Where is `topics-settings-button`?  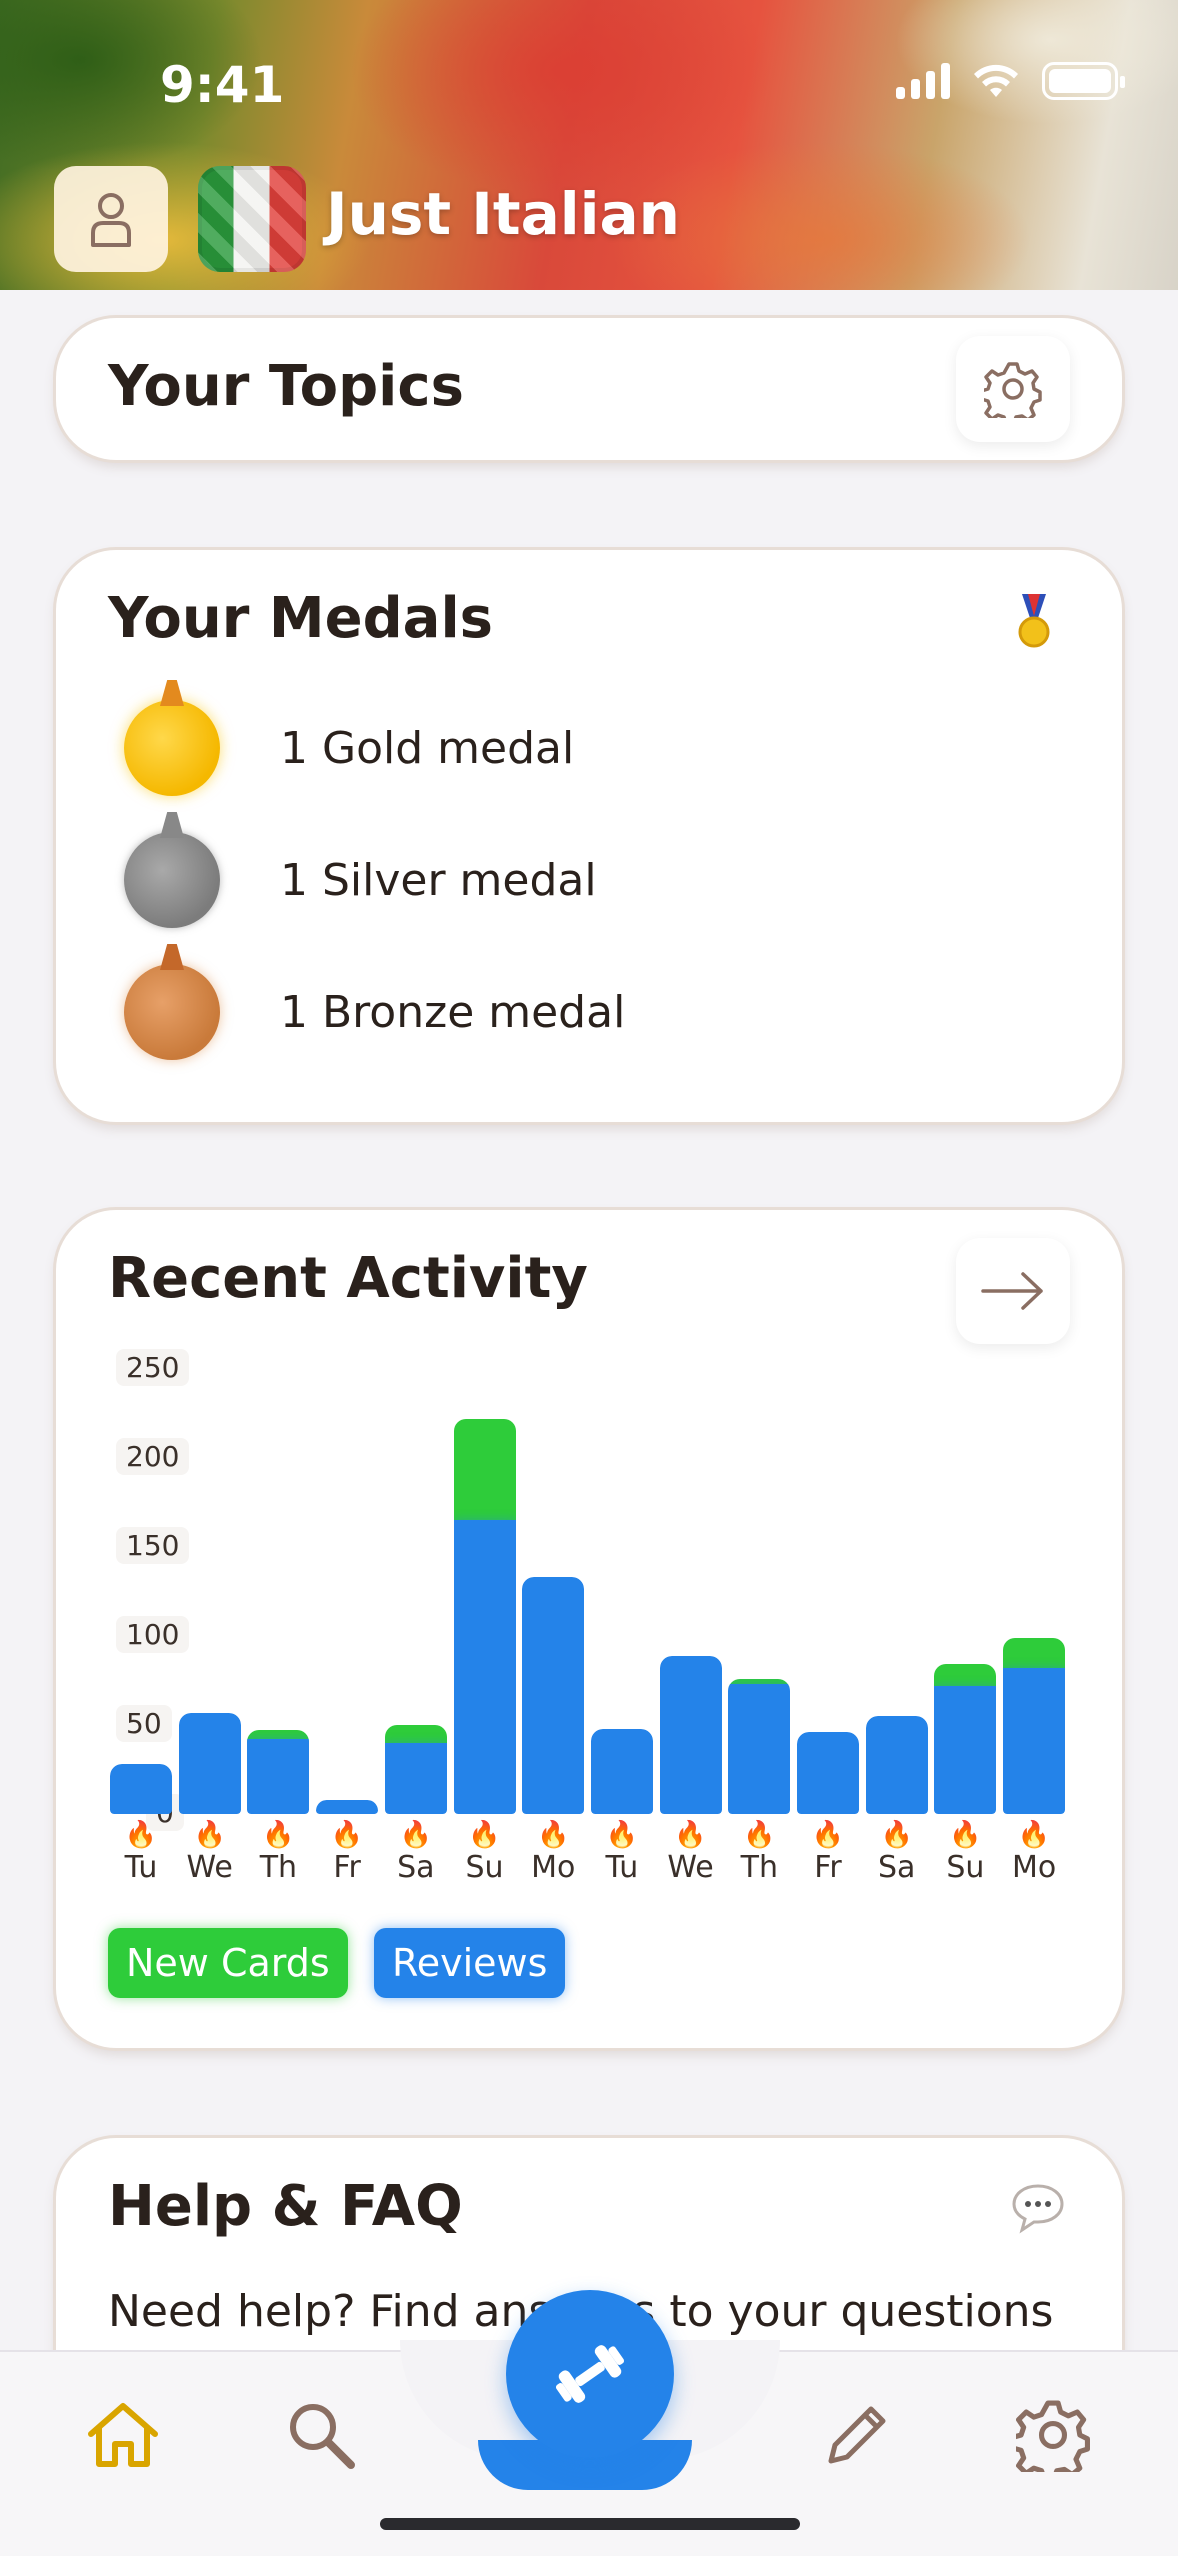
topics-settings-button is located at coordinates (1013, 389).